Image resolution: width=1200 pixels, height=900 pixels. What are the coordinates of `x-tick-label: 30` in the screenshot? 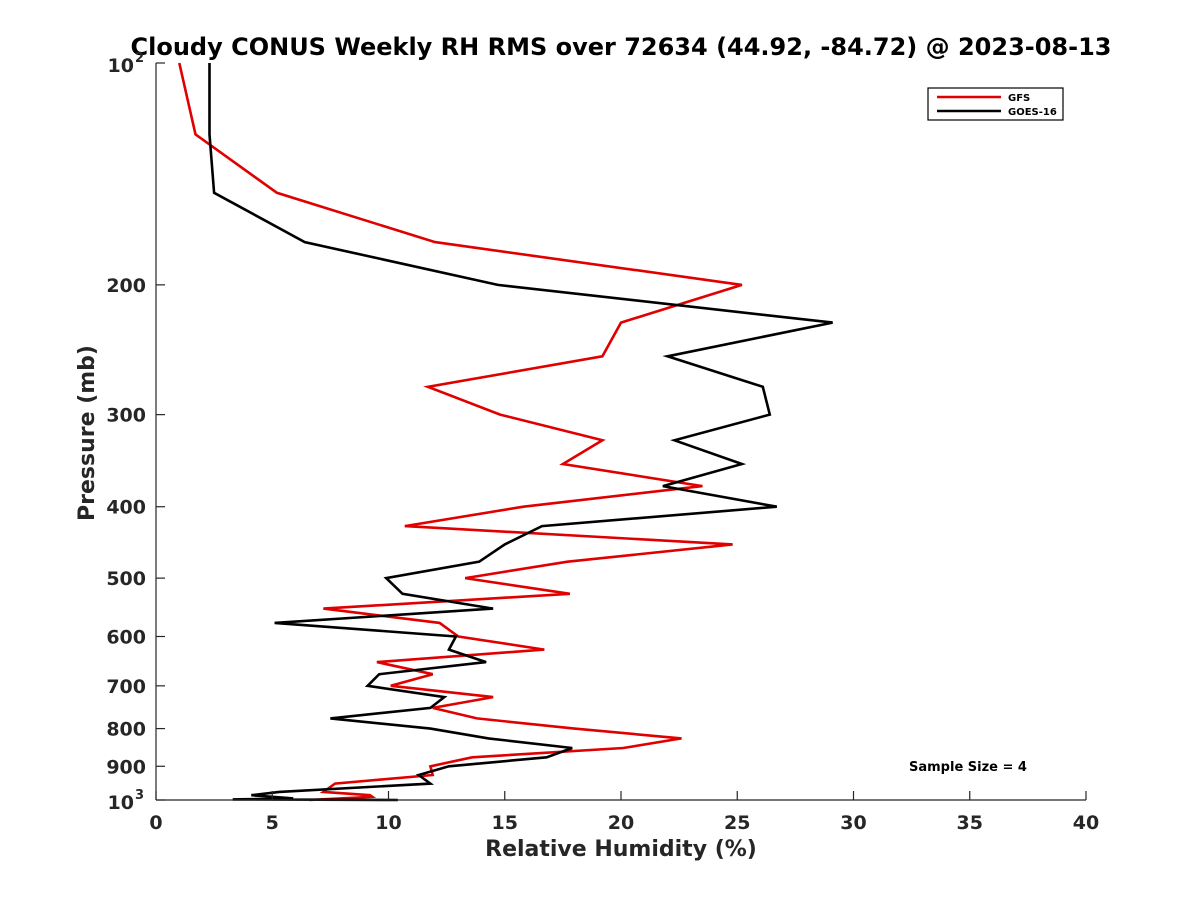 It's located at (853, 823).